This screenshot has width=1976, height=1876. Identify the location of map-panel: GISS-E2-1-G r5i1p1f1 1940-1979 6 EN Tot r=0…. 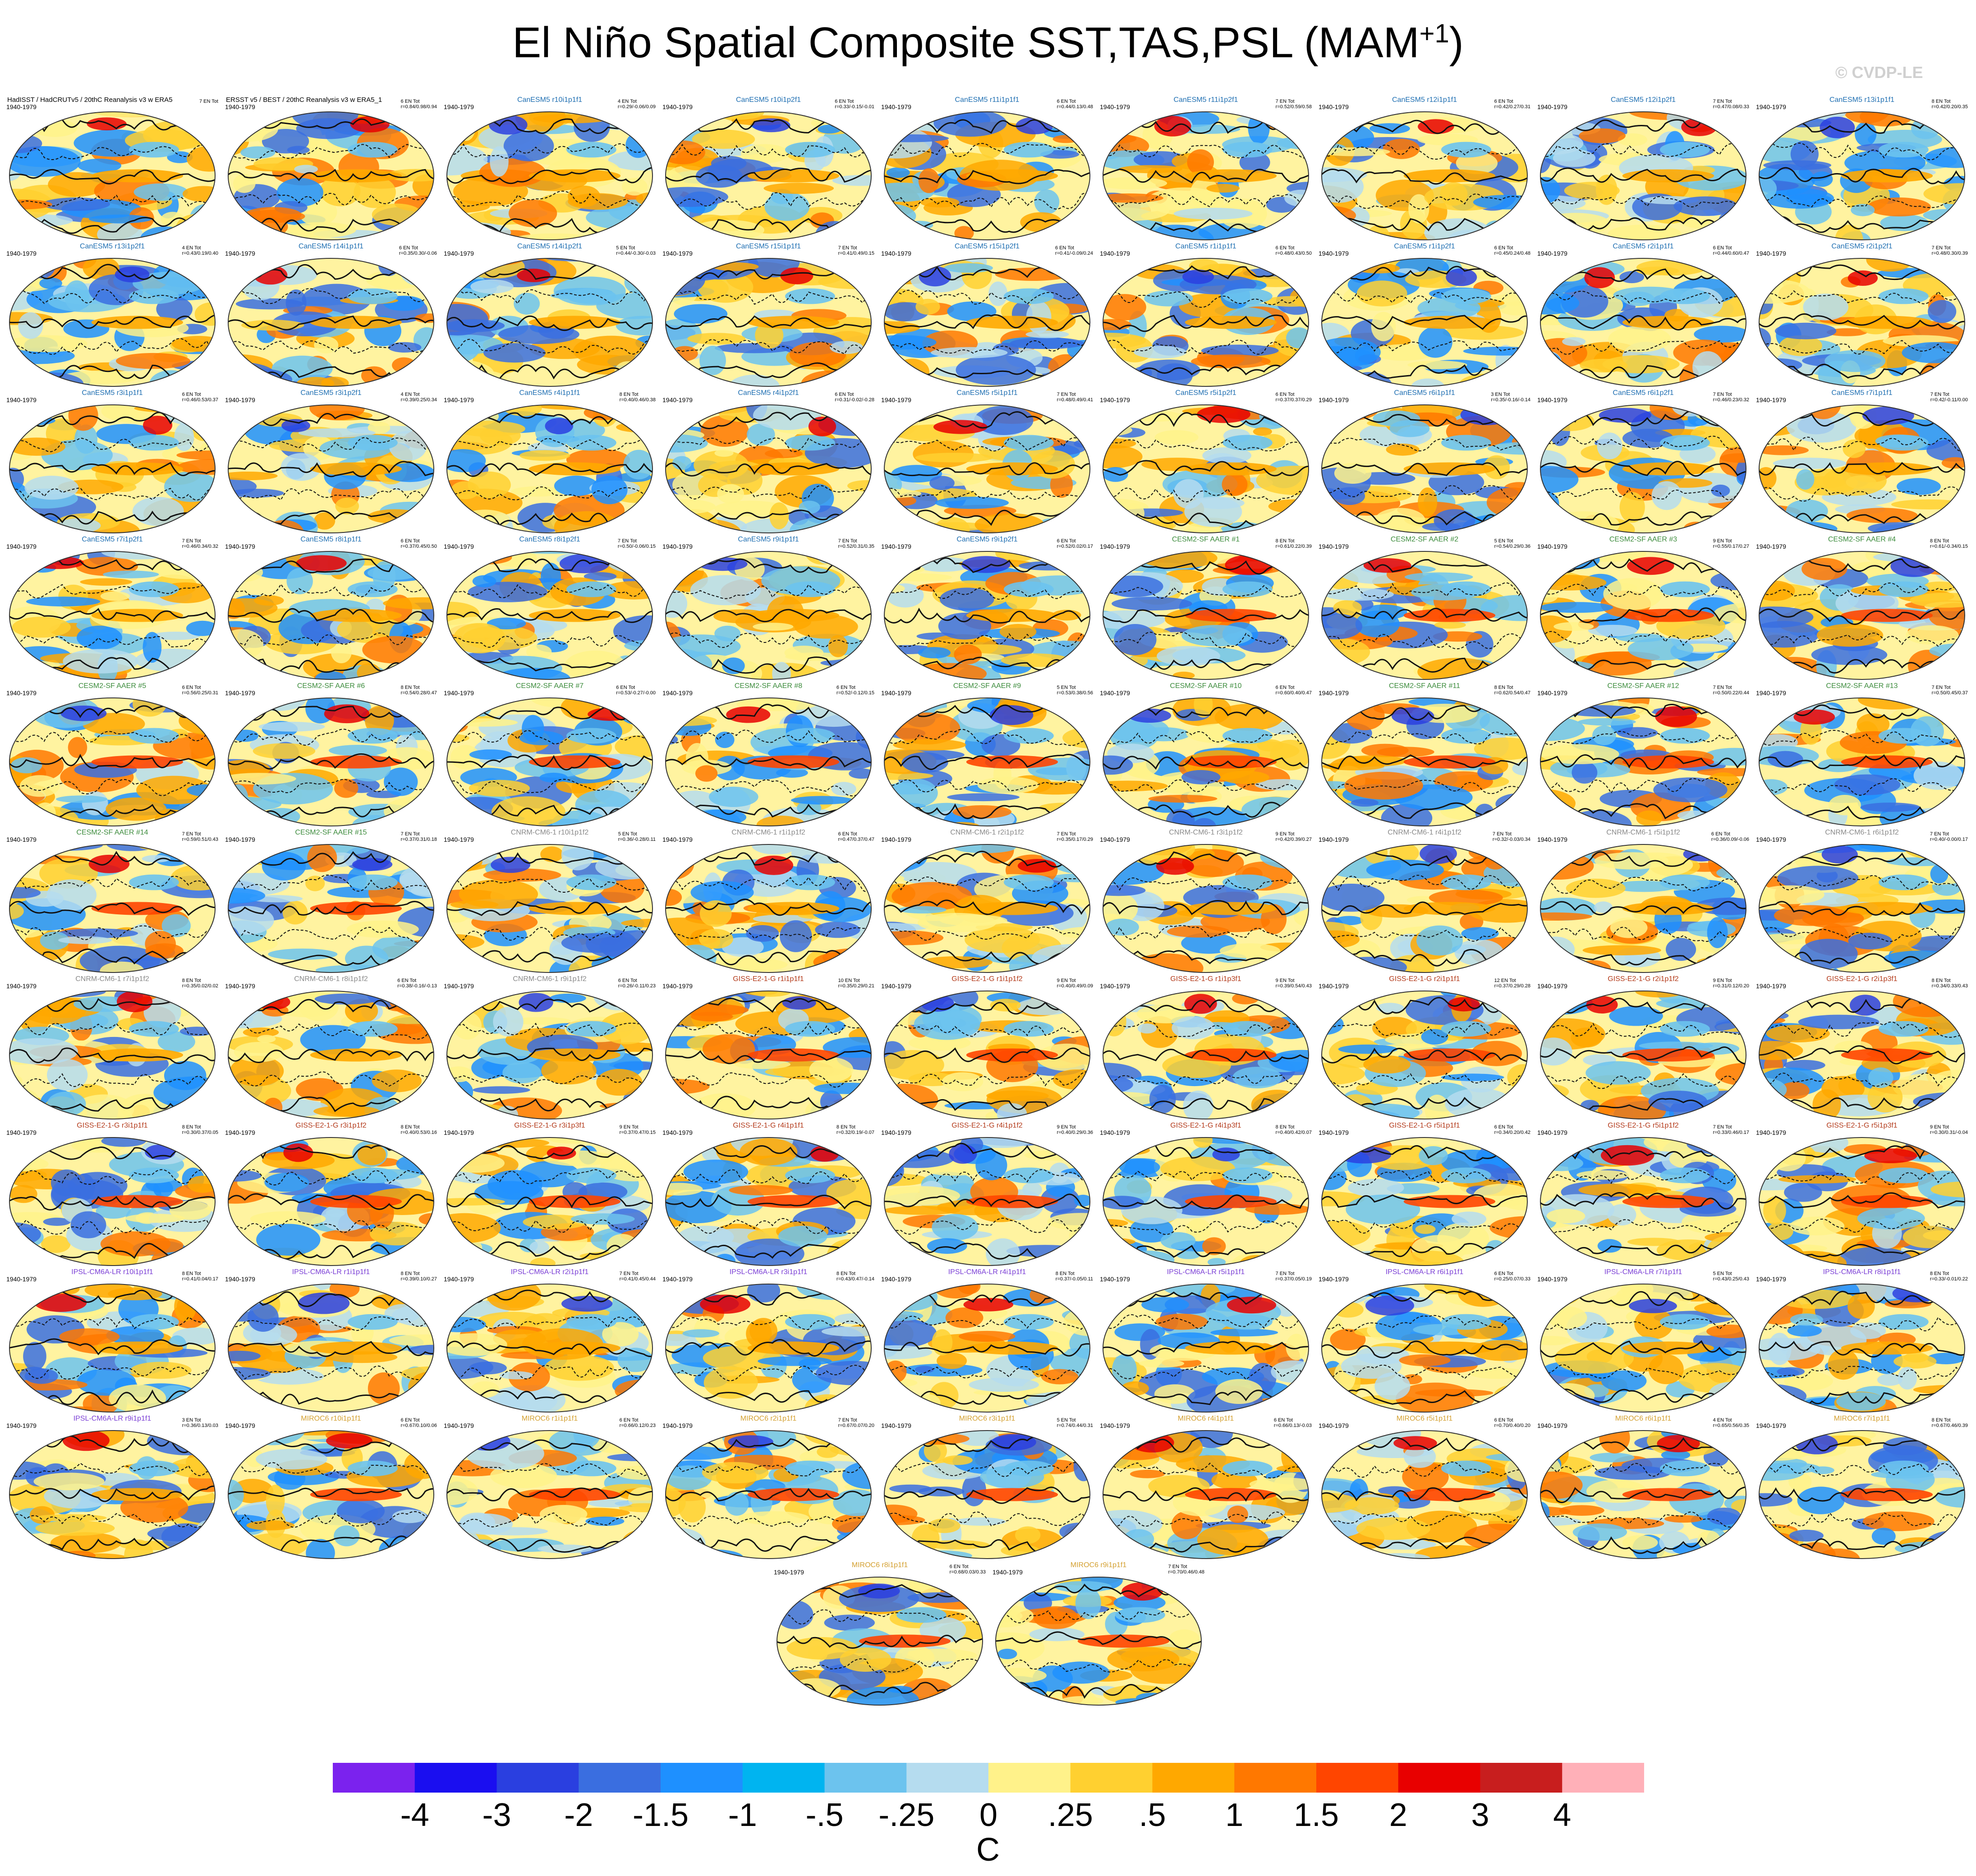
(1424, 1195).